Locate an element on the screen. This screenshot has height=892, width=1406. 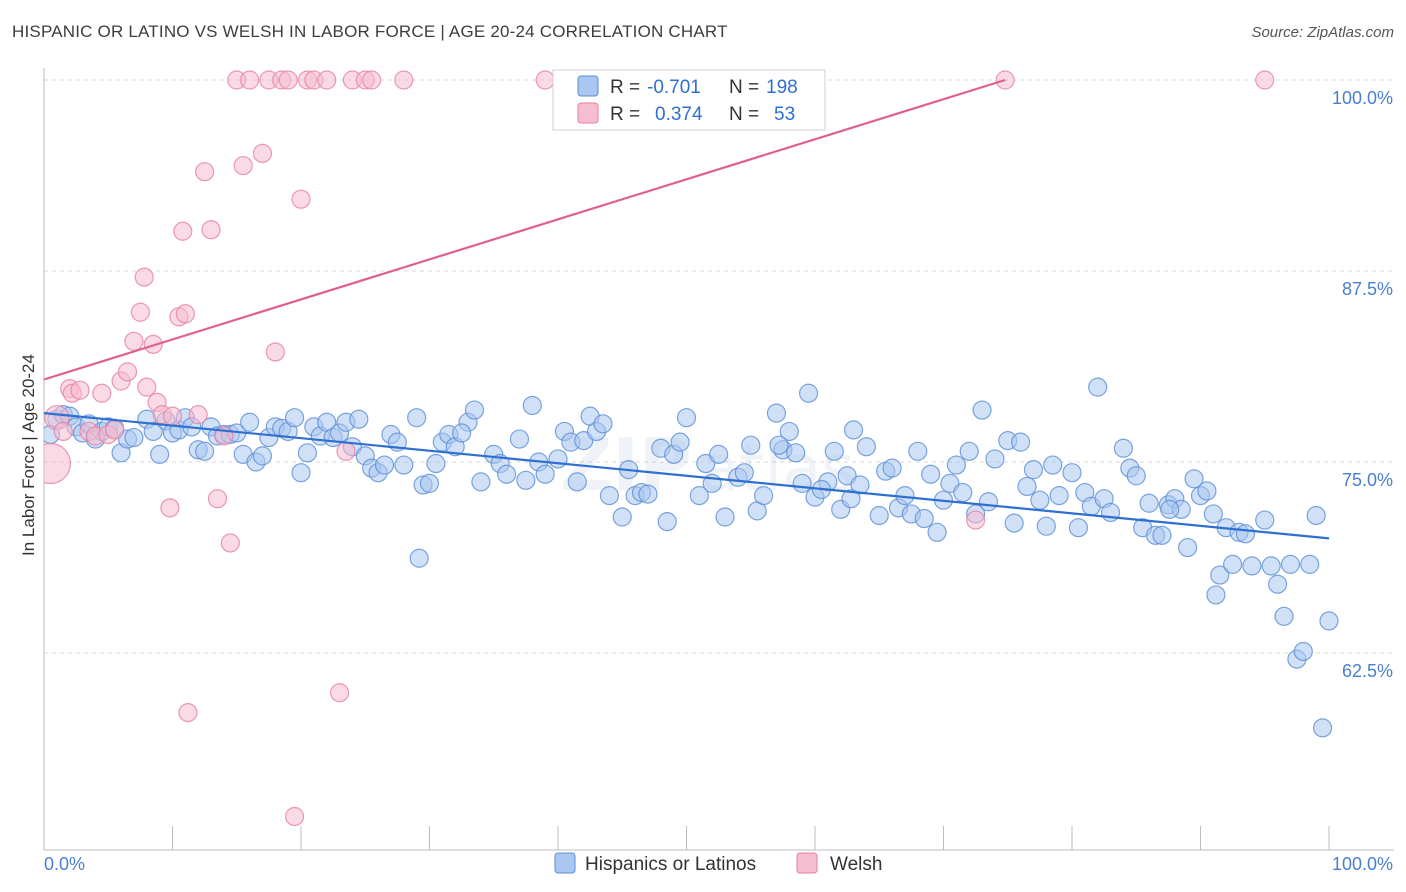
stats-n-label-2: N = is located at coordinates (744, 114).